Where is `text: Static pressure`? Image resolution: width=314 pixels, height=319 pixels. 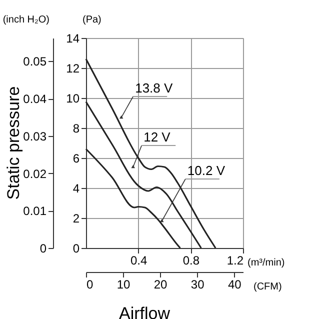
text: Static pressure is located at coordinates (13, 143).